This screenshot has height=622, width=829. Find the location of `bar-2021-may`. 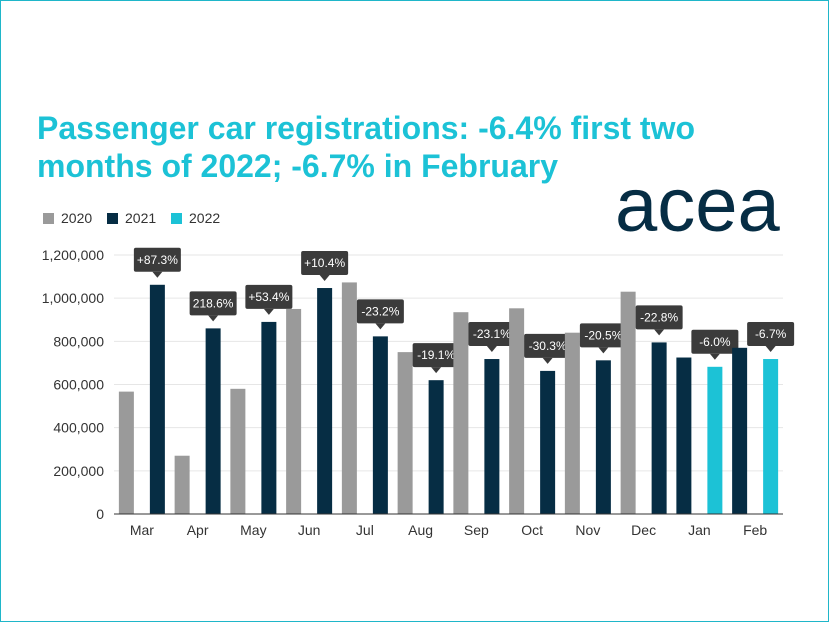

bar-2021-may is located at coordinates (269, 417).